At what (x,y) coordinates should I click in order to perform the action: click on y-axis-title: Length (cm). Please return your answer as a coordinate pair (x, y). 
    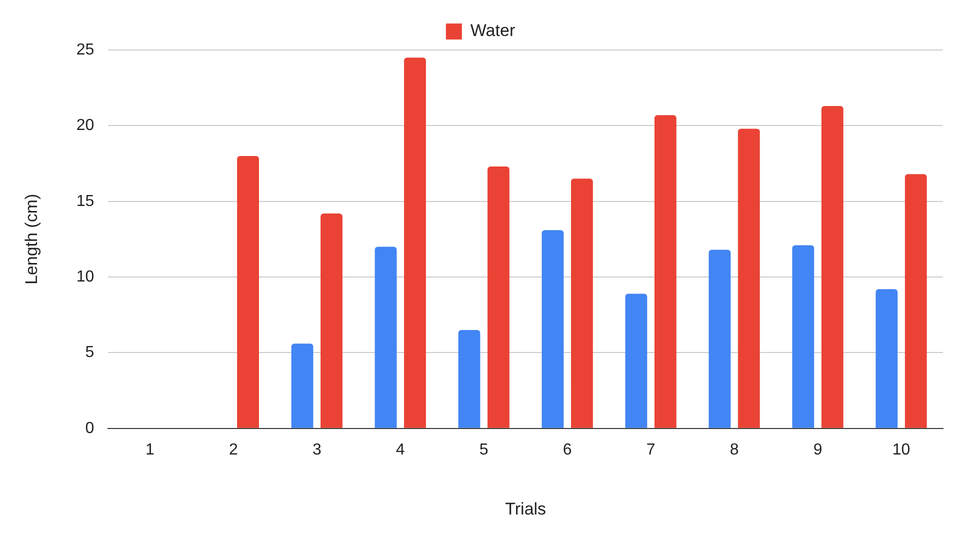
    Looking at the image, I should click on (31, 239).